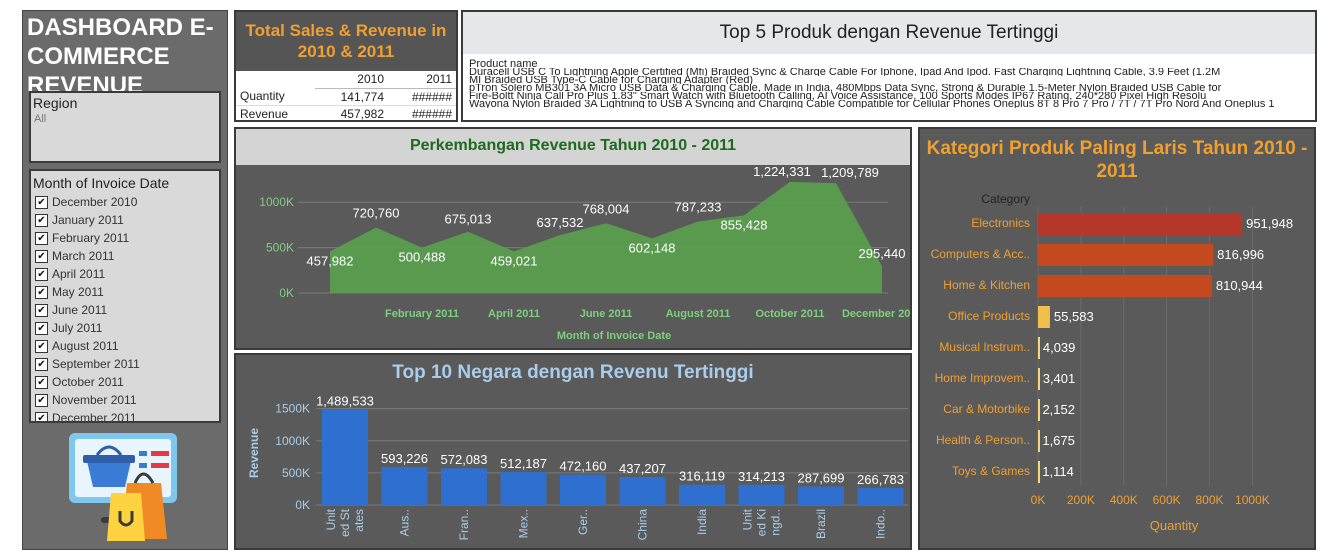 The width and height of the screenshot is (1338, 559). I want to click on data-label: 602,148, so click(652, 247).